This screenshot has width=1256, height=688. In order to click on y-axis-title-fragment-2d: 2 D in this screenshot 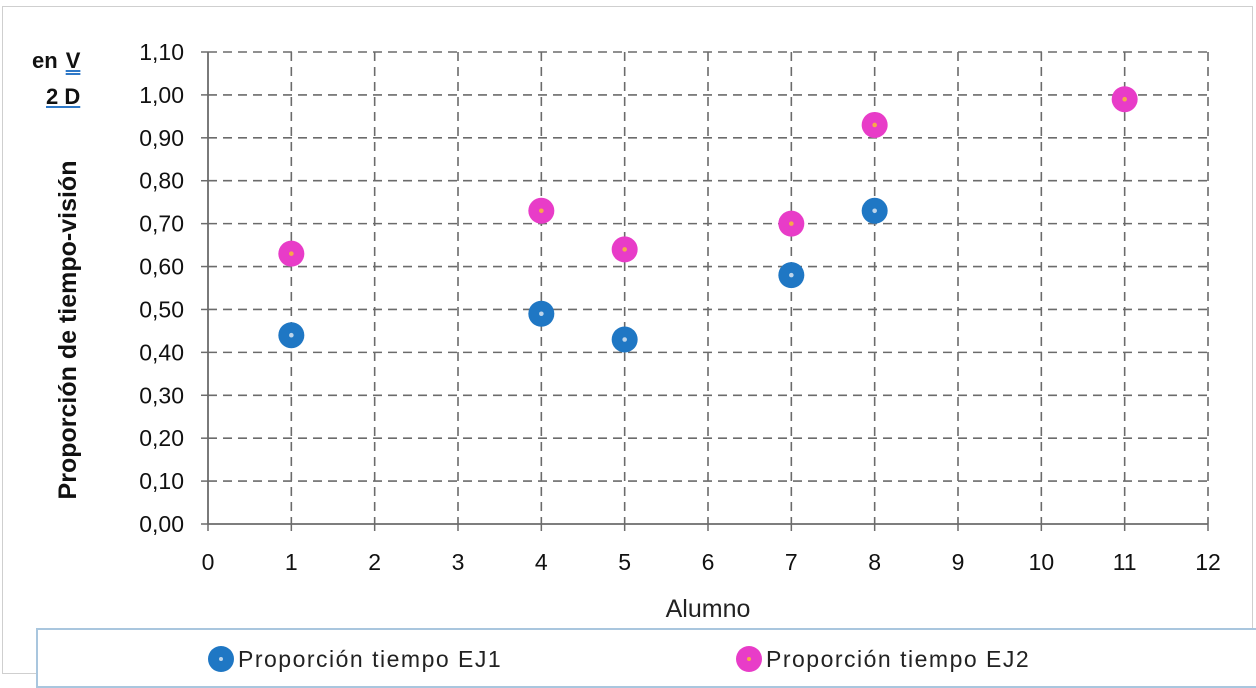, I will do `click(63, 96)`.